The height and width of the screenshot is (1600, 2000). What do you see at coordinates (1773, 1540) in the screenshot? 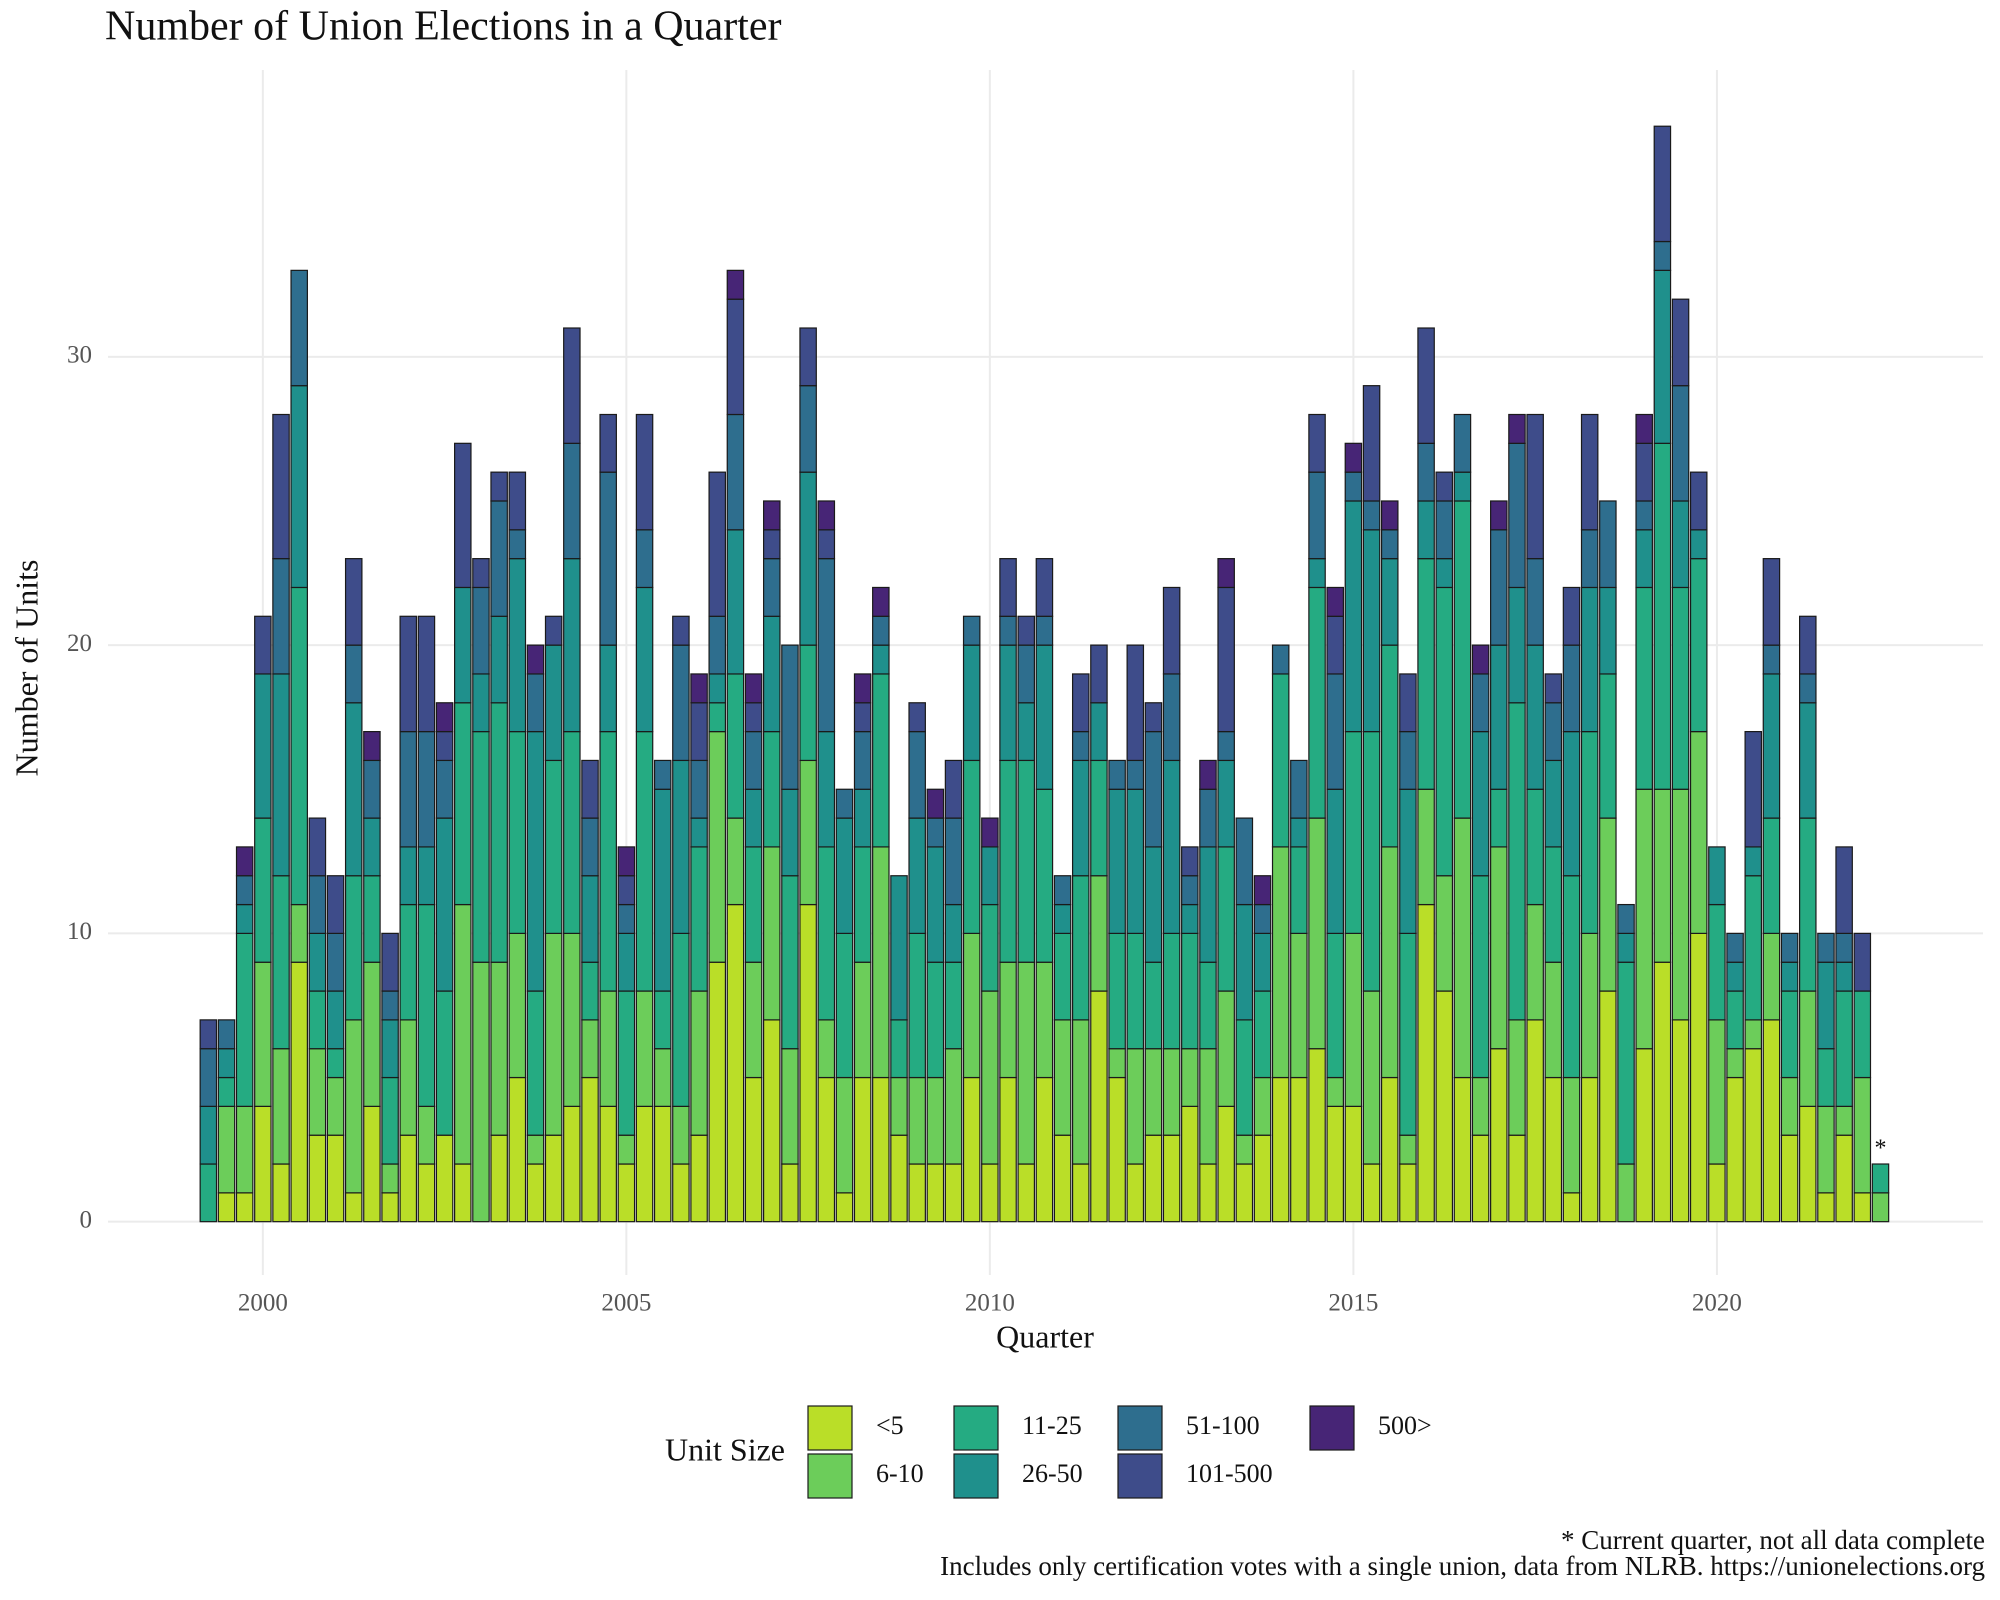
I see `caption: * Current quarter, not all data complete` at bounding box center [1773, 1540].